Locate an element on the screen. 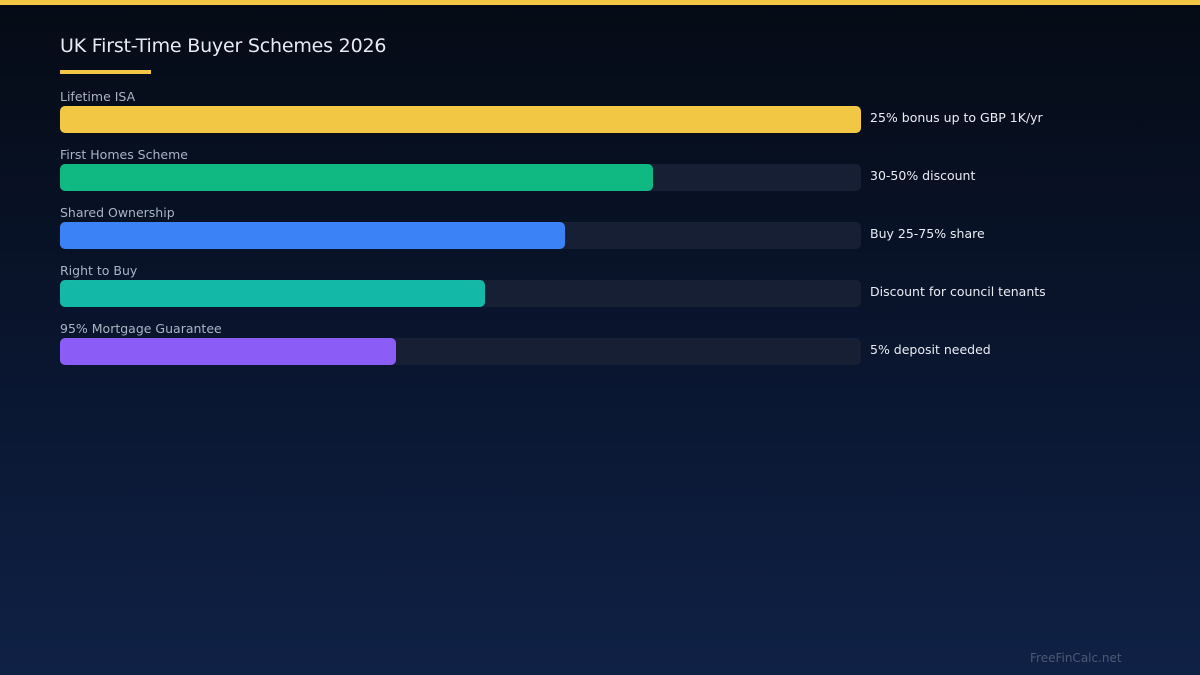 This screenshot has height=675, width=1200. top-accent-bar is located at coordinates (600, 2).